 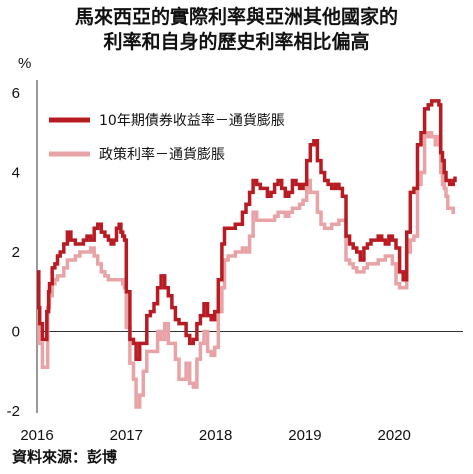 I want to click on x-tick-label: 2019, so click(x=304, y=435).